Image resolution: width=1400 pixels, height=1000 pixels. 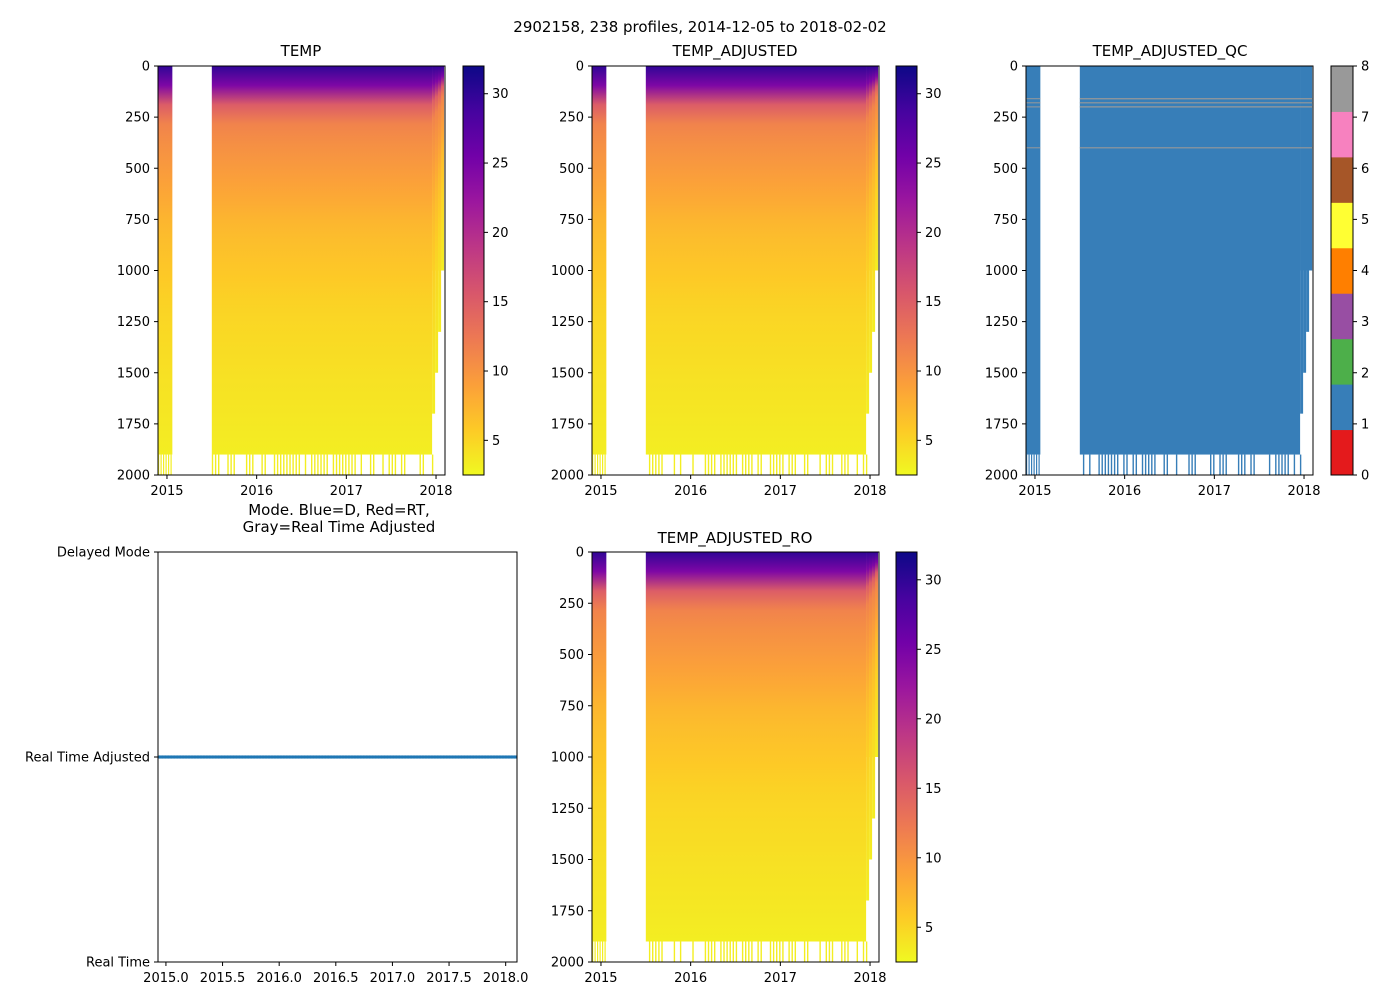 I want to click on x-tick-label: 2017.5, so click(x=449, y=978).